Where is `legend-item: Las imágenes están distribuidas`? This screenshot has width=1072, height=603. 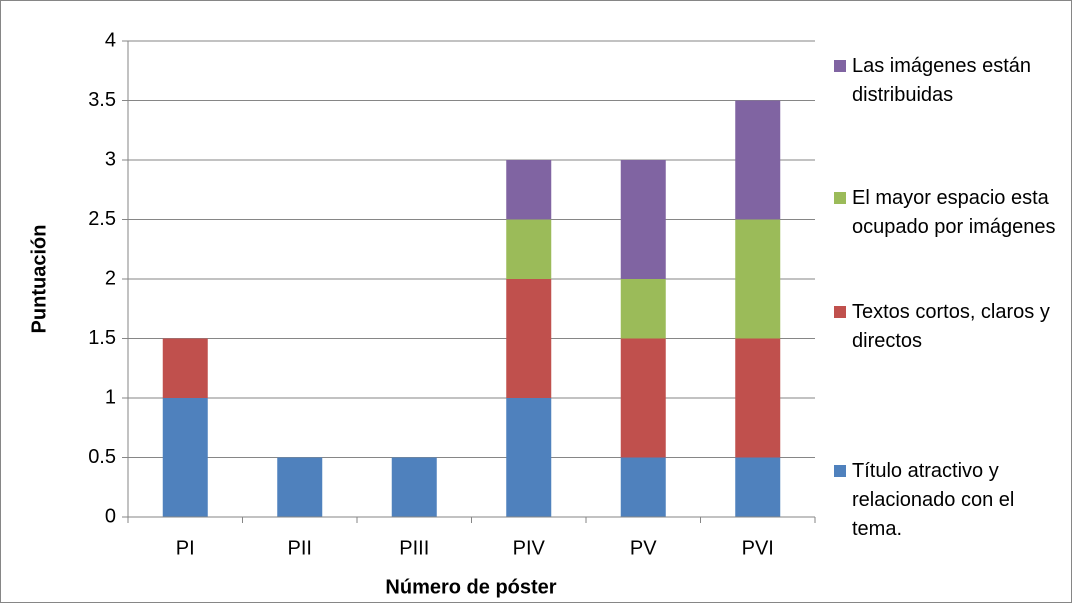
legend-item: Las imágenes están distribuidas is located at coordinates (950, 81).